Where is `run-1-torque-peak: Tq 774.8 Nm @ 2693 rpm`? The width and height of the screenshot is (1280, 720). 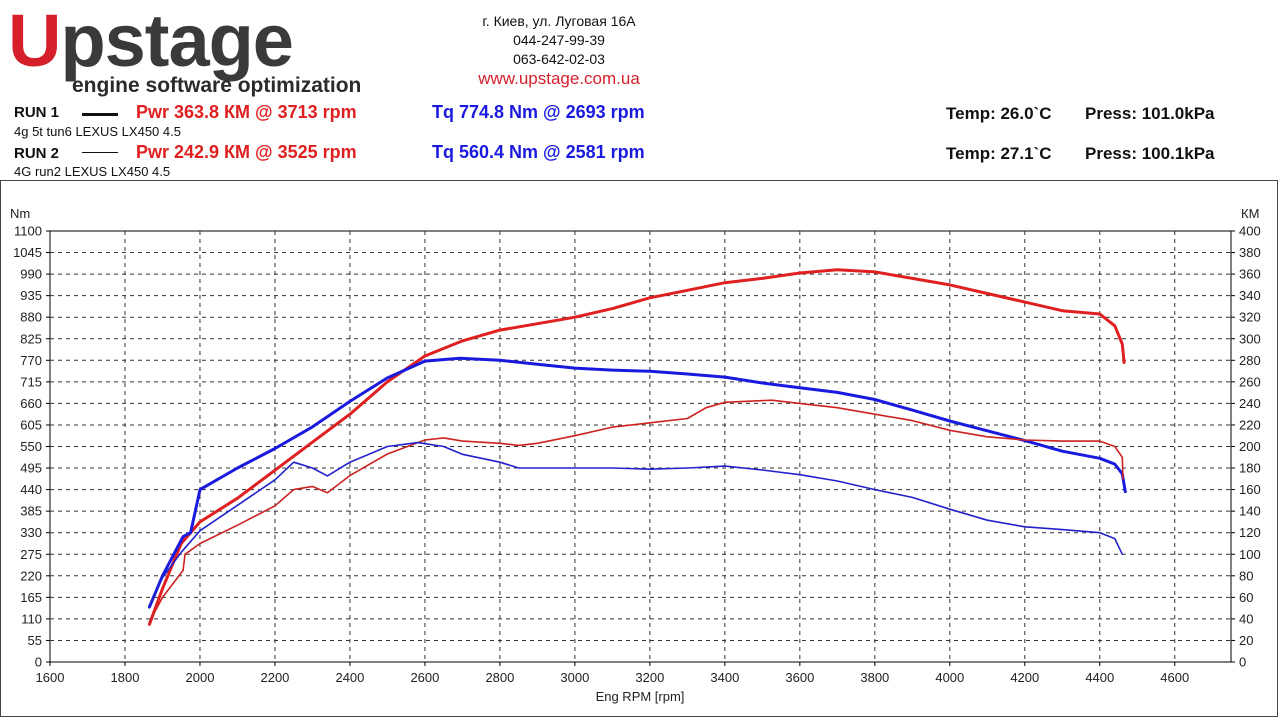
run-1-torque-peak: Tq 774.8 Nm @ 2693 rpm is located at coordinates (538, 112).